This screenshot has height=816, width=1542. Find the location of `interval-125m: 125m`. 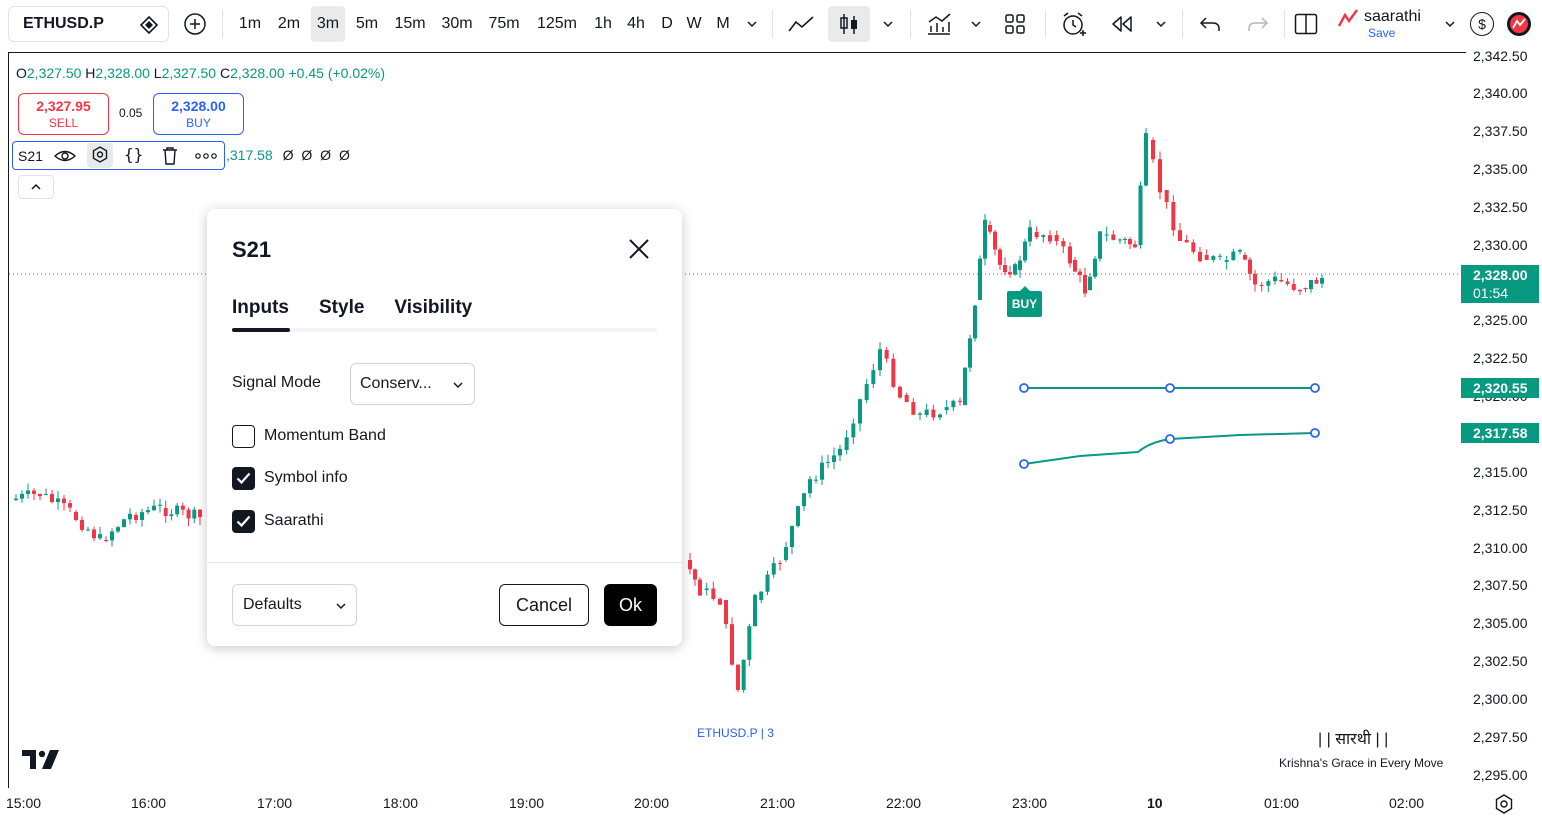

interval-125m: 125m is located at coordinates (557, 23).